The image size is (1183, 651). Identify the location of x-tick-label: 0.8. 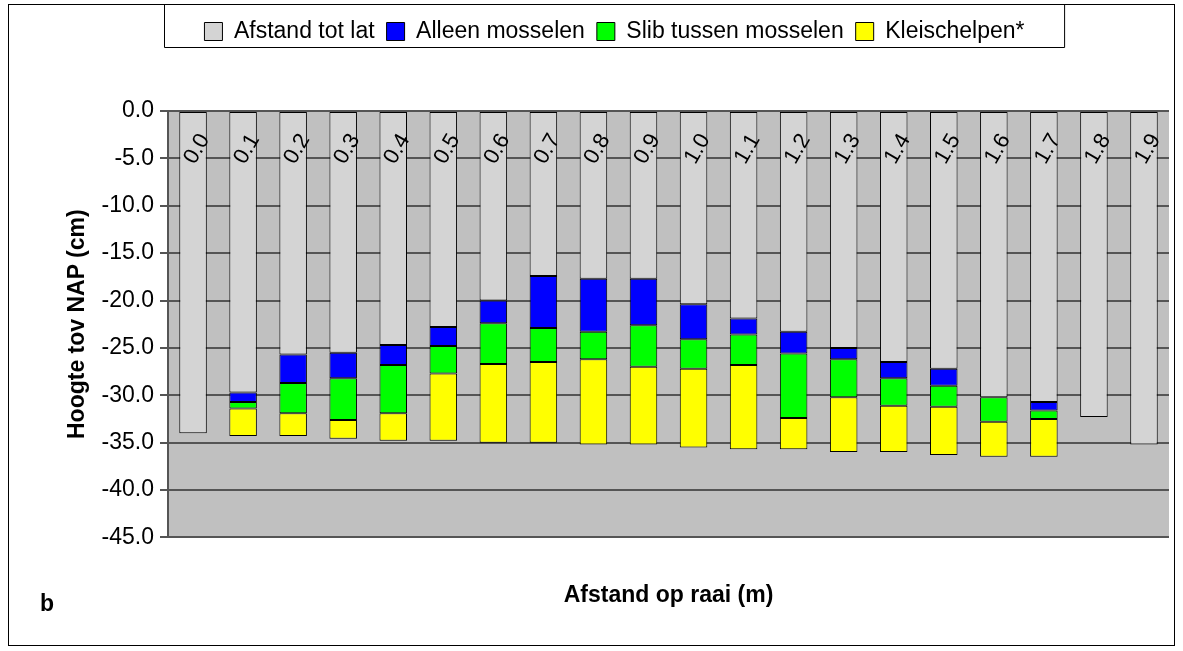
(596, 148).